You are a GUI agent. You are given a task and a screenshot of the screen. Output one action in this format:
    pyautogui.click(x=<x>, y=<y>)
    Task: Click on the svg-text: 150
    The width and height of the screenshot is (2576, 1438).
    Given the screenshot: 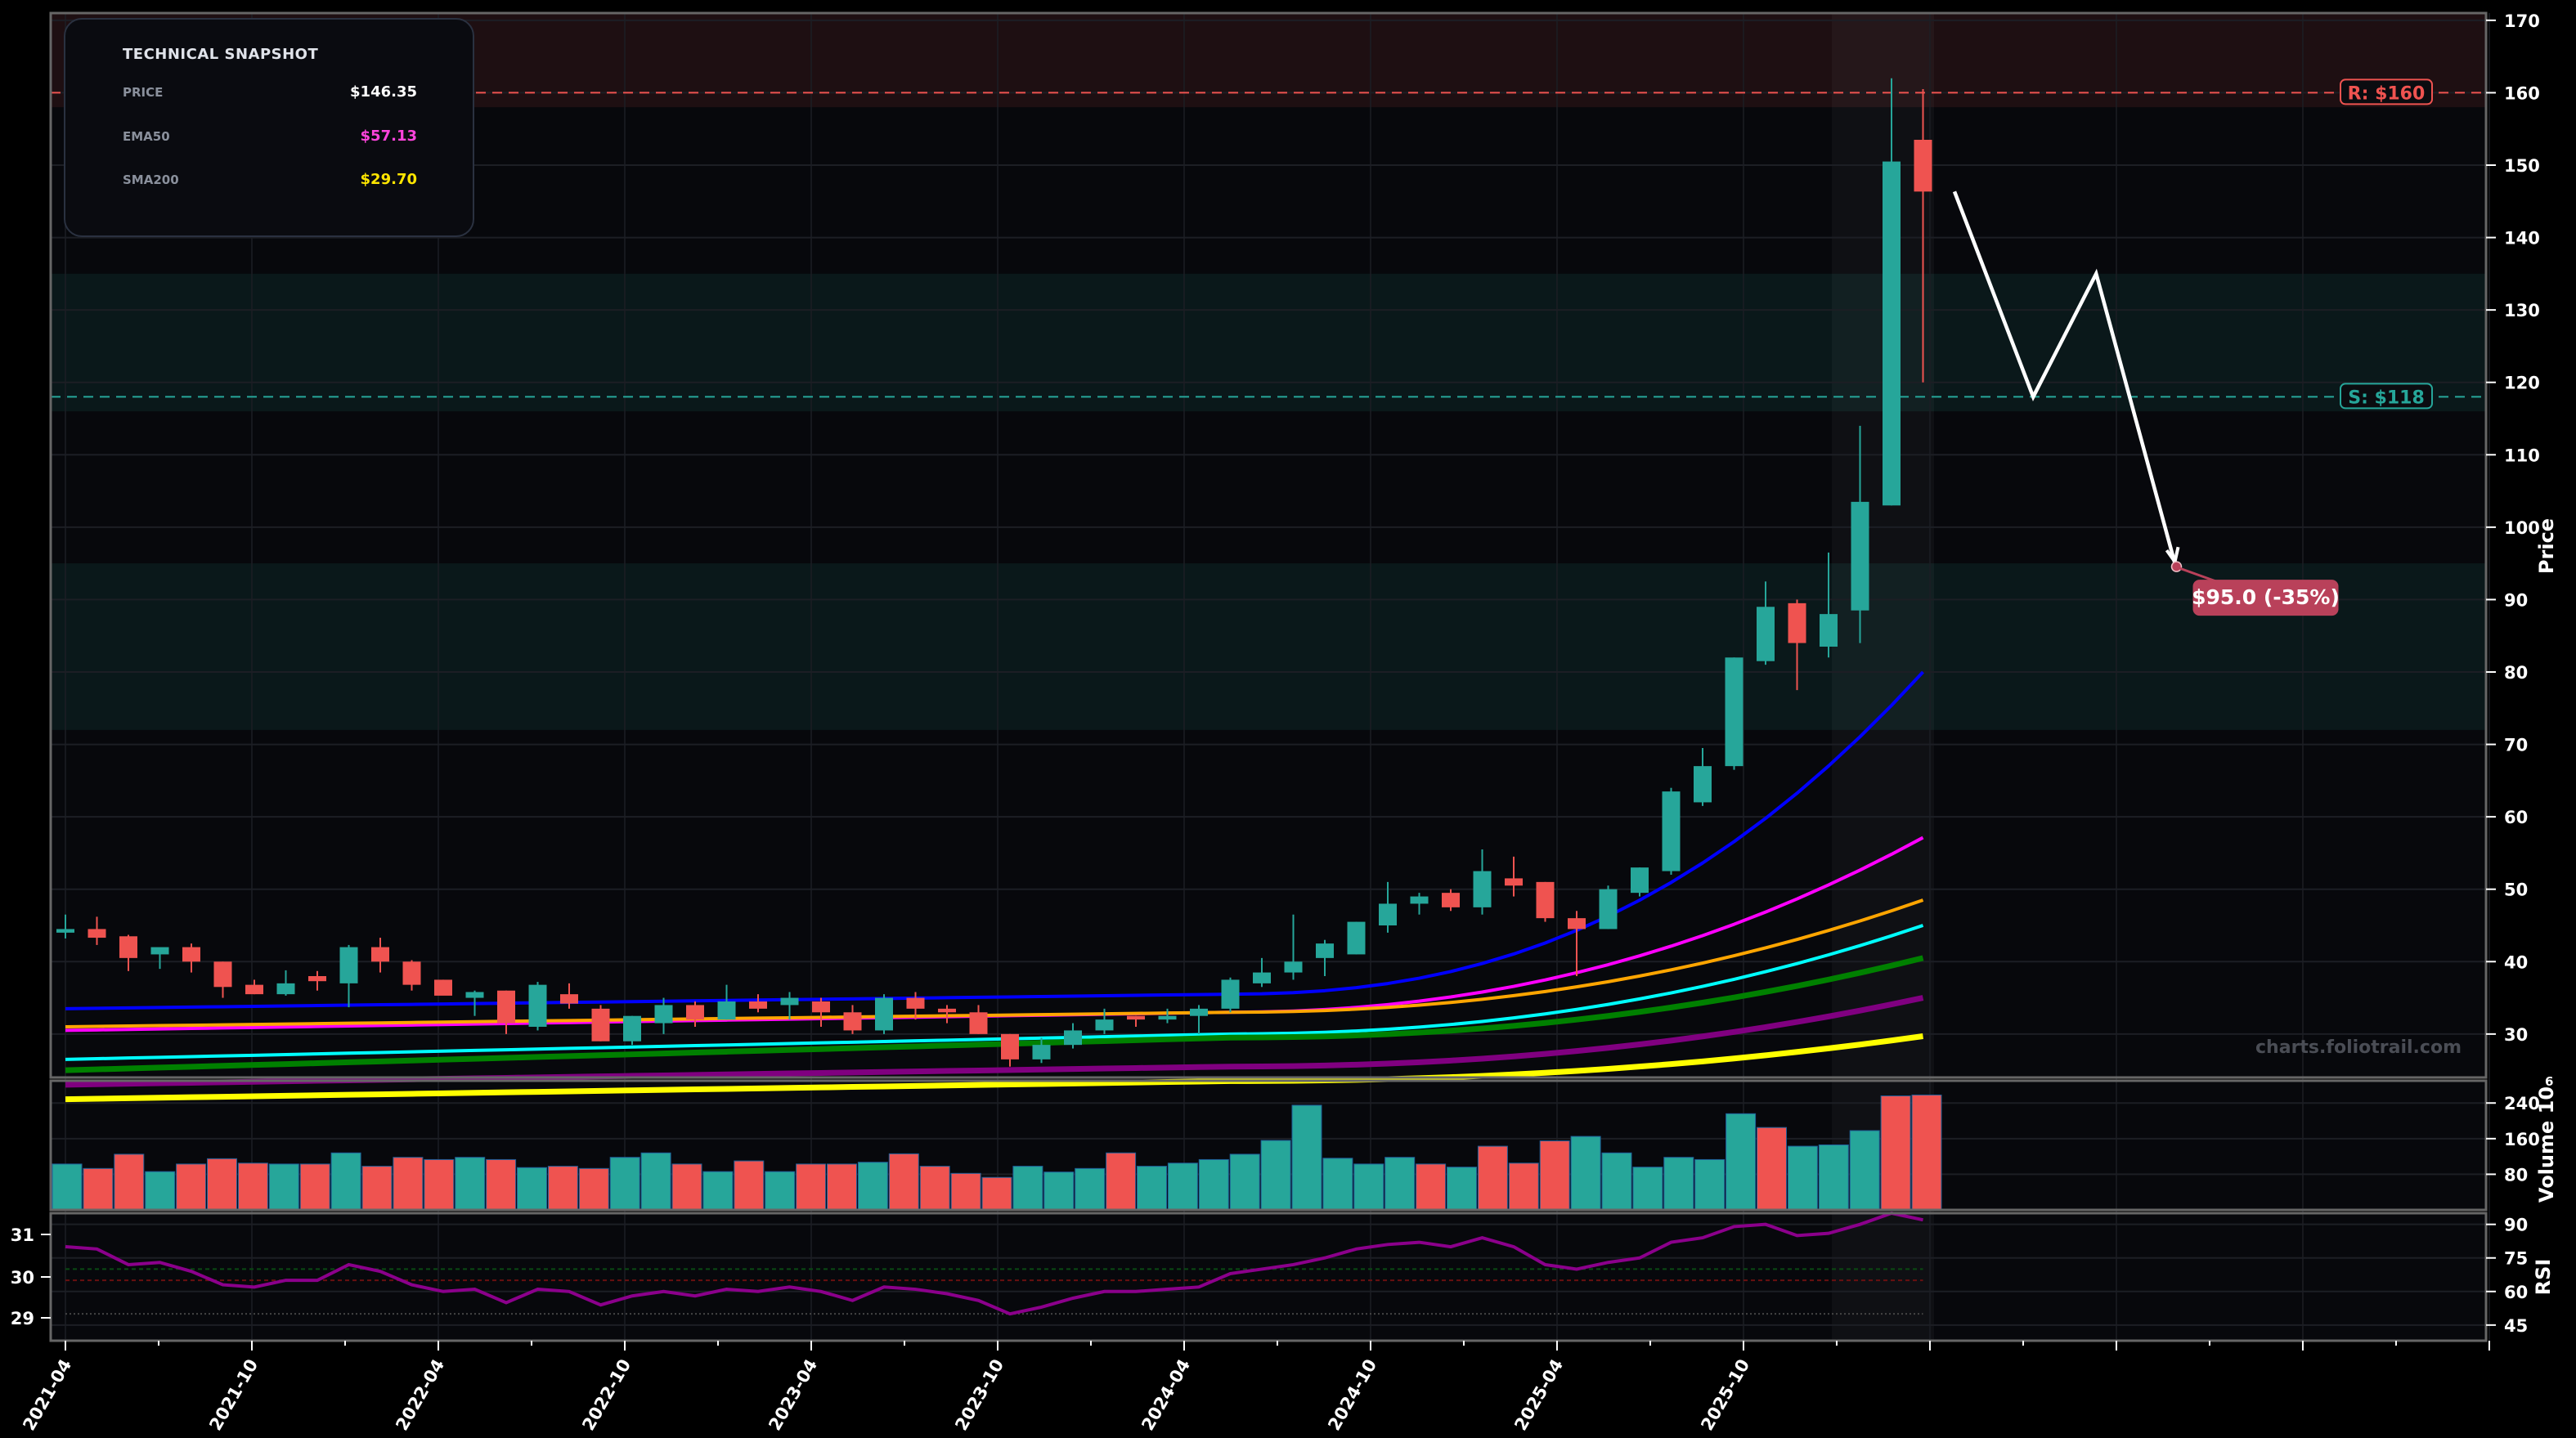 What is the action you would take?
    pyautogui.click(x=2522, y=166)
    